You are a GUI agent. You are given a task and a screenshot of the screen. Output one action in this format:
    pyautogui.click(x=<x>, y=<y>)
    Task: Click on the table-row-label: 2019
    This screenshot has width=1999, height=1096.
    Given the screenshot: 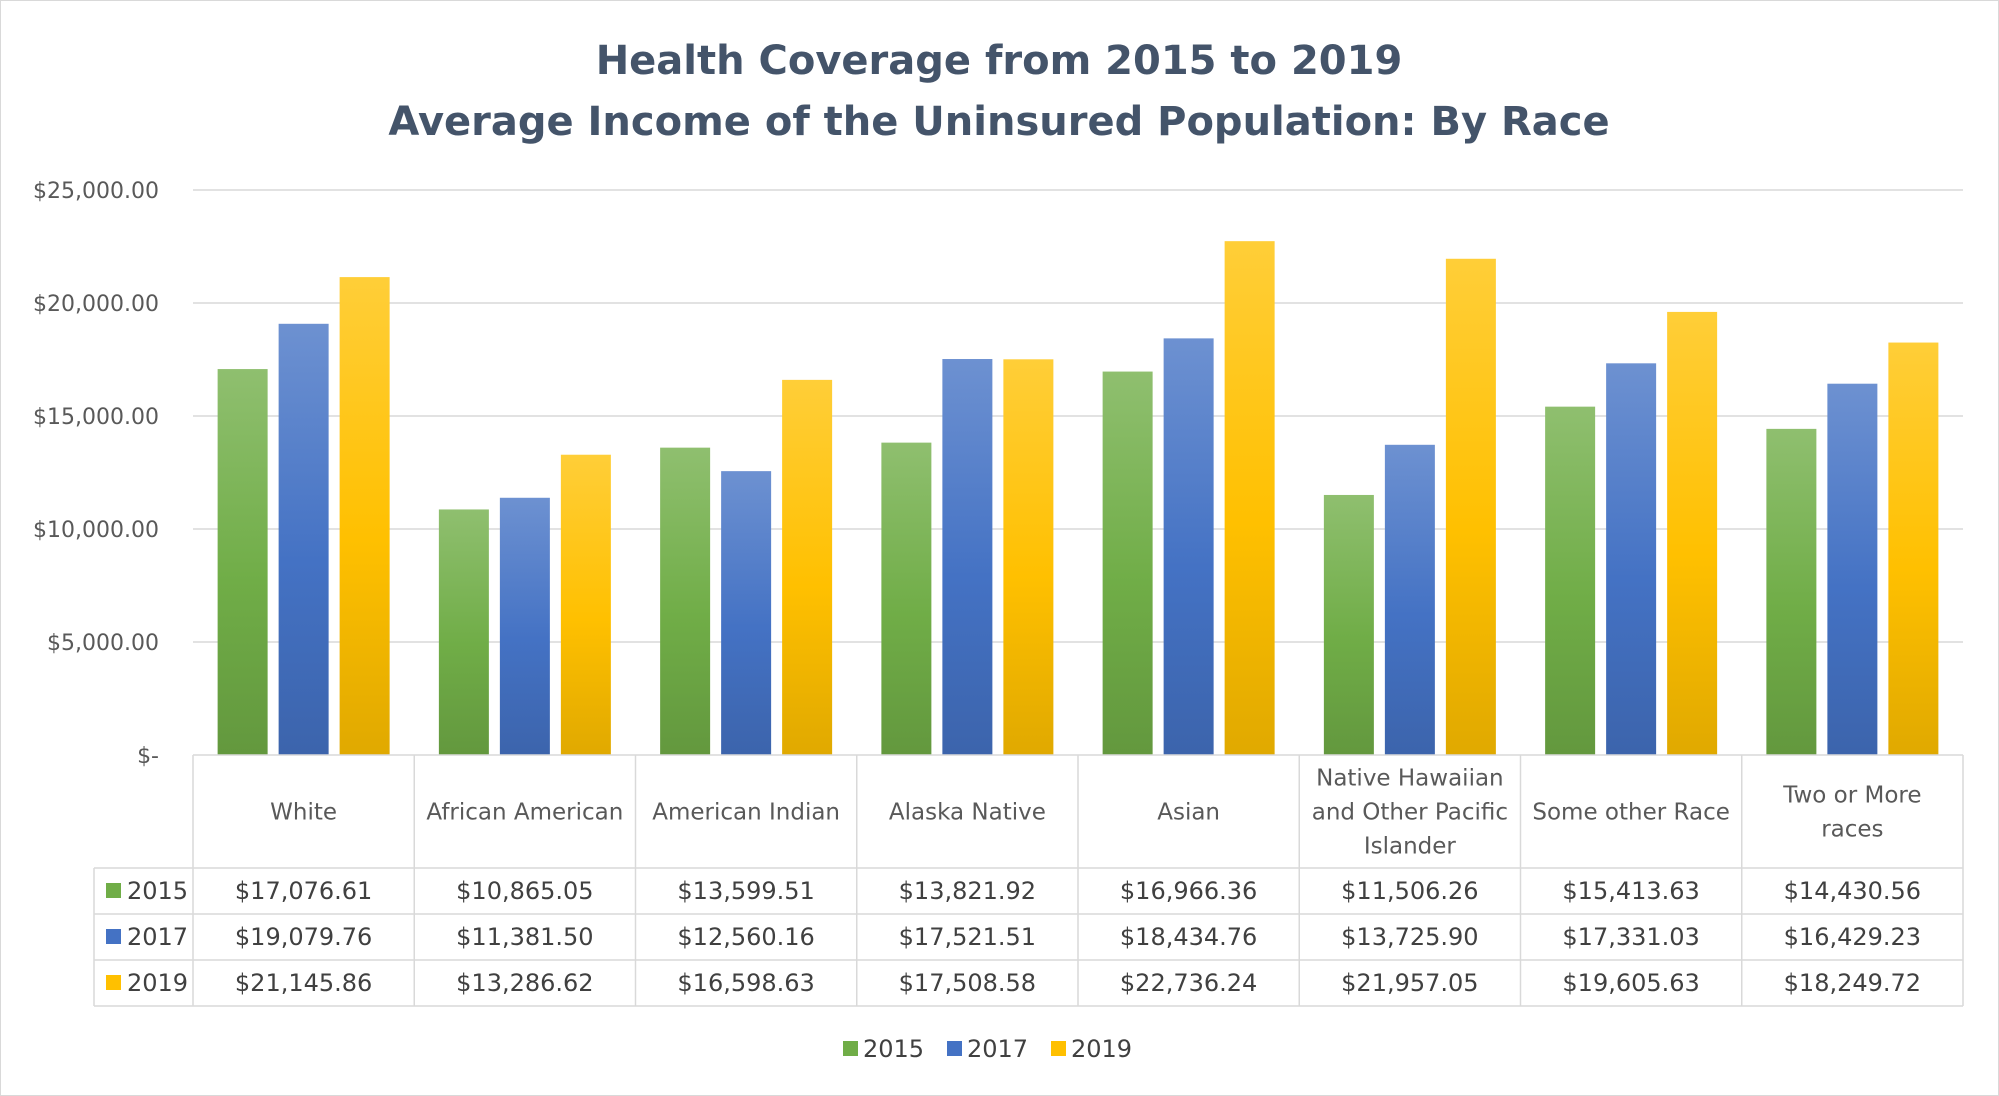 What is the action you would take?
    pyautogui.click(x=157, y=983)
    